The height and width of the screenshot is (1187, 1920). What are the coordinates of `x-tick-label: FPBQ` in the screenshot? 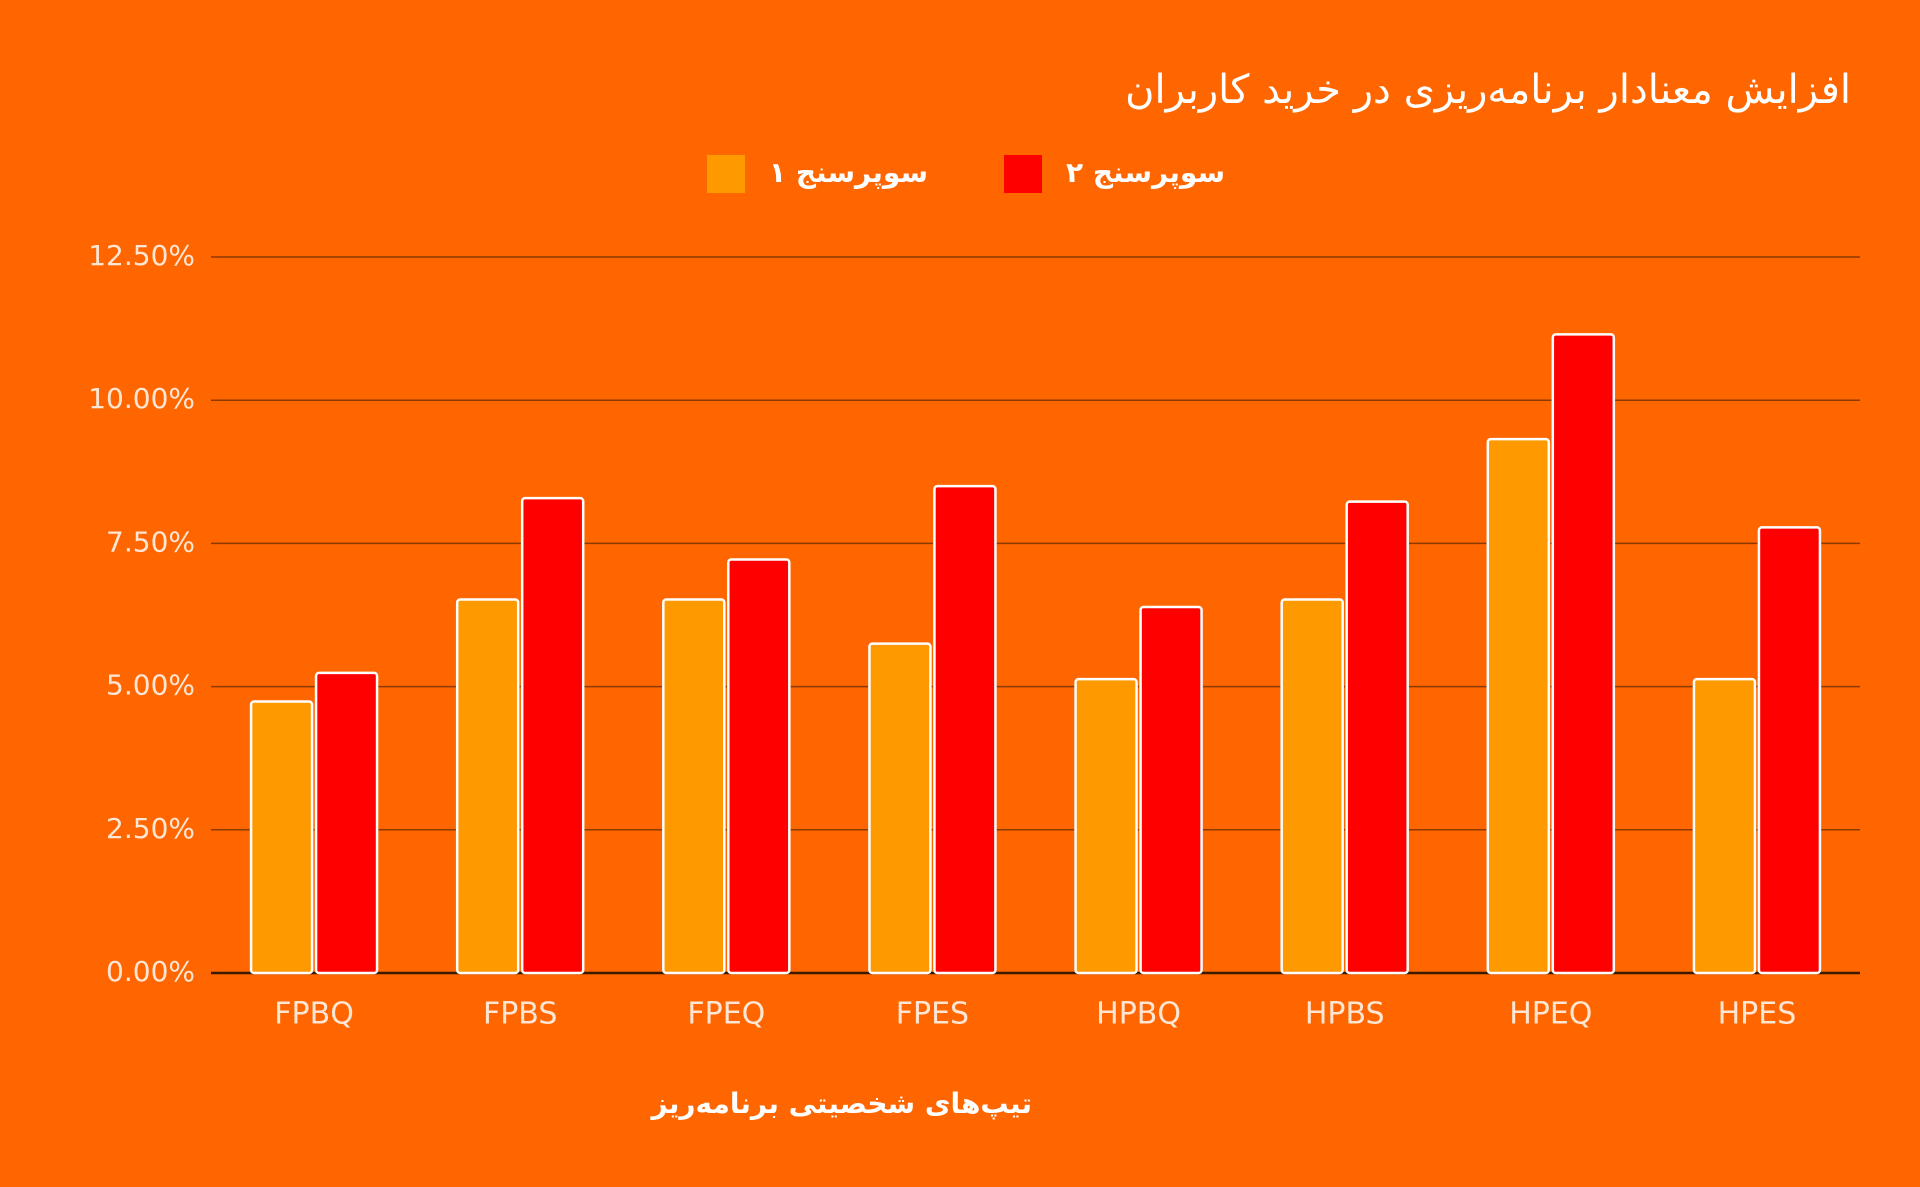 It's located at (314, 1014).